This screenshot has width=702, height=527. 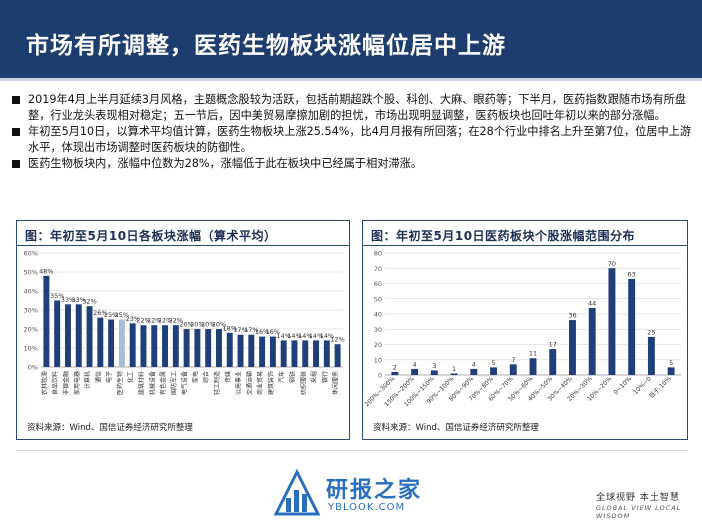 I want to click on x-tick-label: 化工, so click(x=131, y=377).